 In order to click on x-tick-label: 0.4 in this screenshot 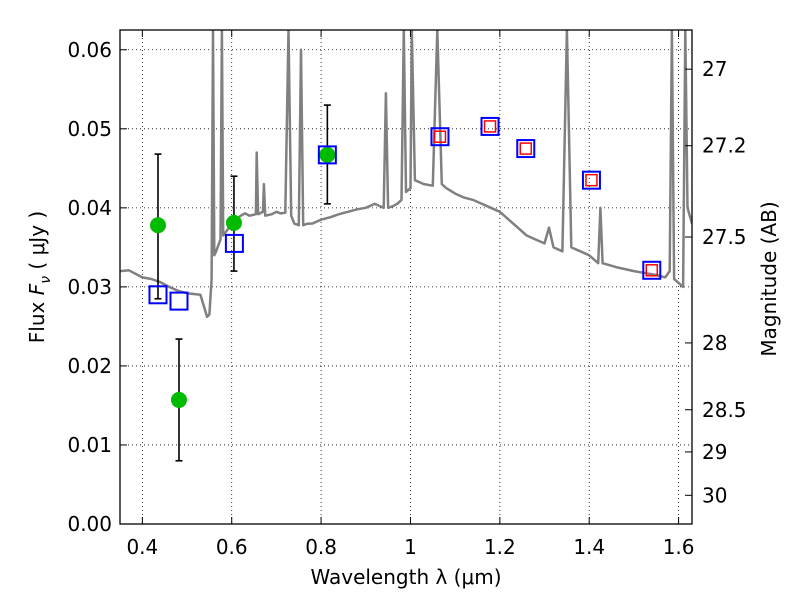, I will do `click(142, 547)`.